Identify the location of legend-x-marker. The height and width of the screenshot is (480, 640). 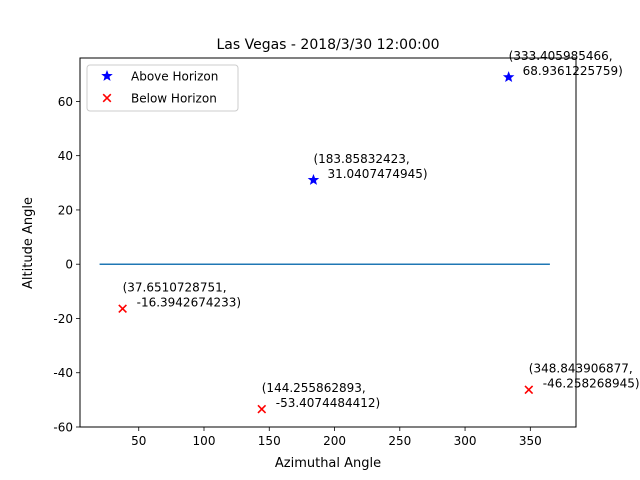
(107, 98).